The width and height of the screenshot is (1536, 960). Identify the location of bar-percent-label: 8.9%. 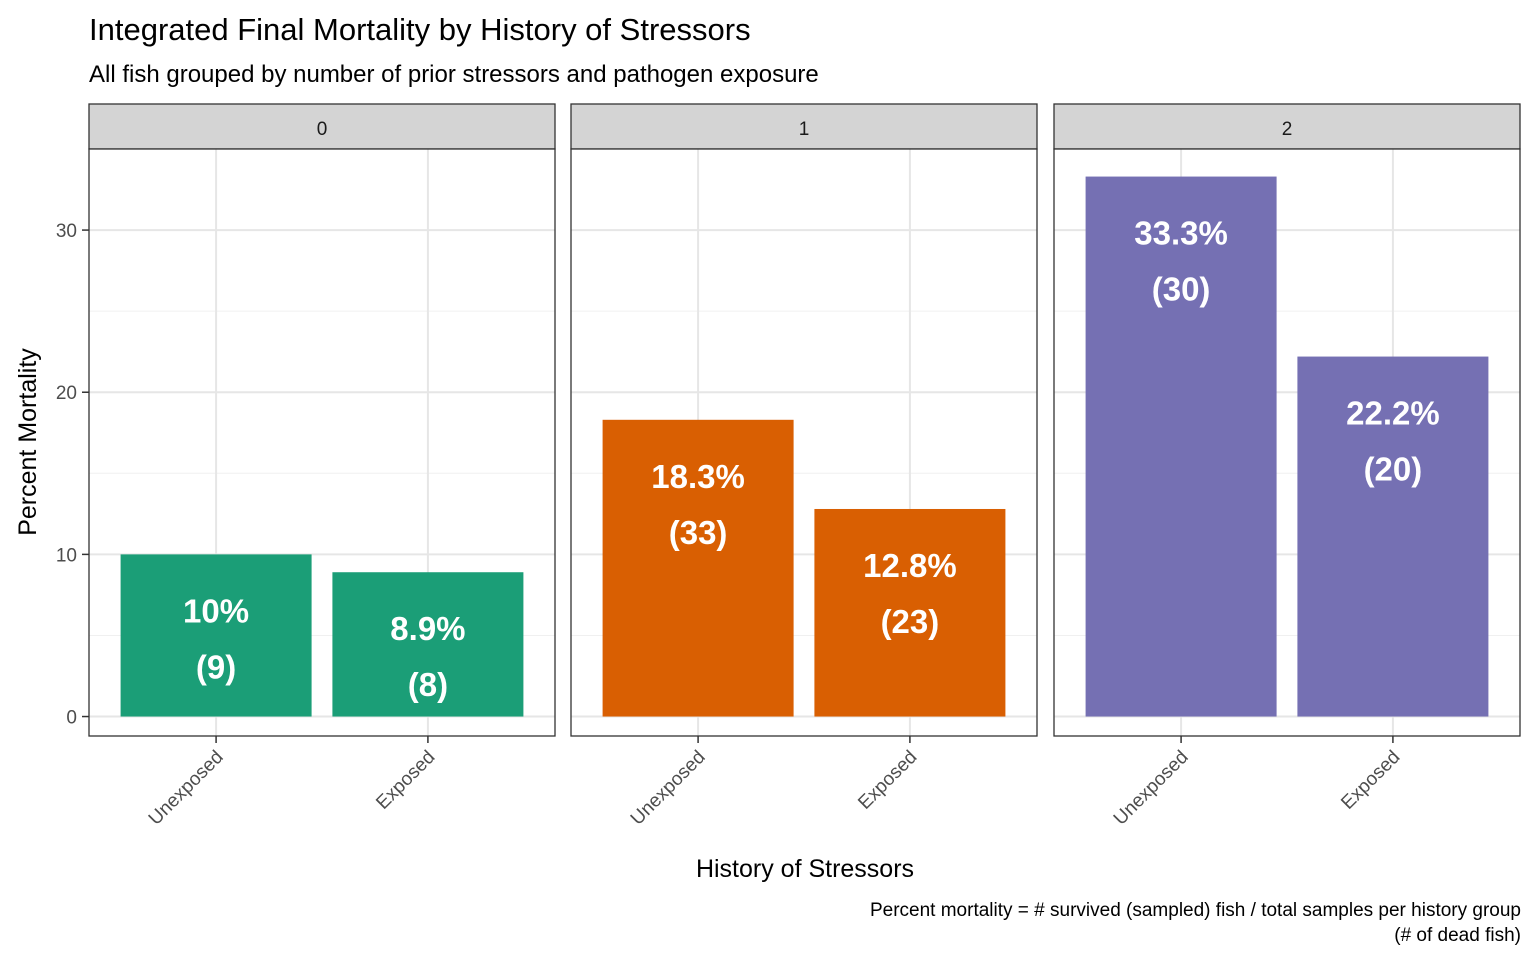
(427, 628).